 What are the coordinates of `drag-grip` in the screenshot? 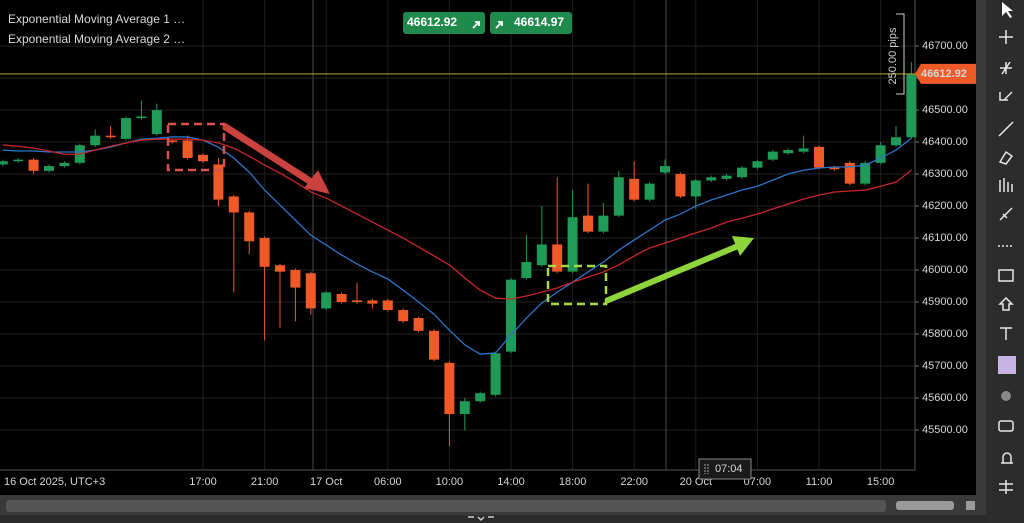 It's located at (706, 469).